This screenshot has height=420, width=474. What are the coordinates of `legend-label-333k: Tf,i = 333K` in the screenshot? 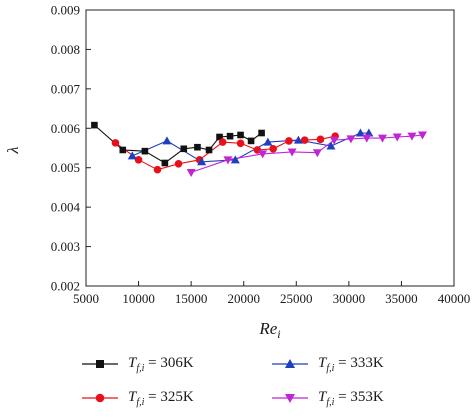 It's located at (351, 364).